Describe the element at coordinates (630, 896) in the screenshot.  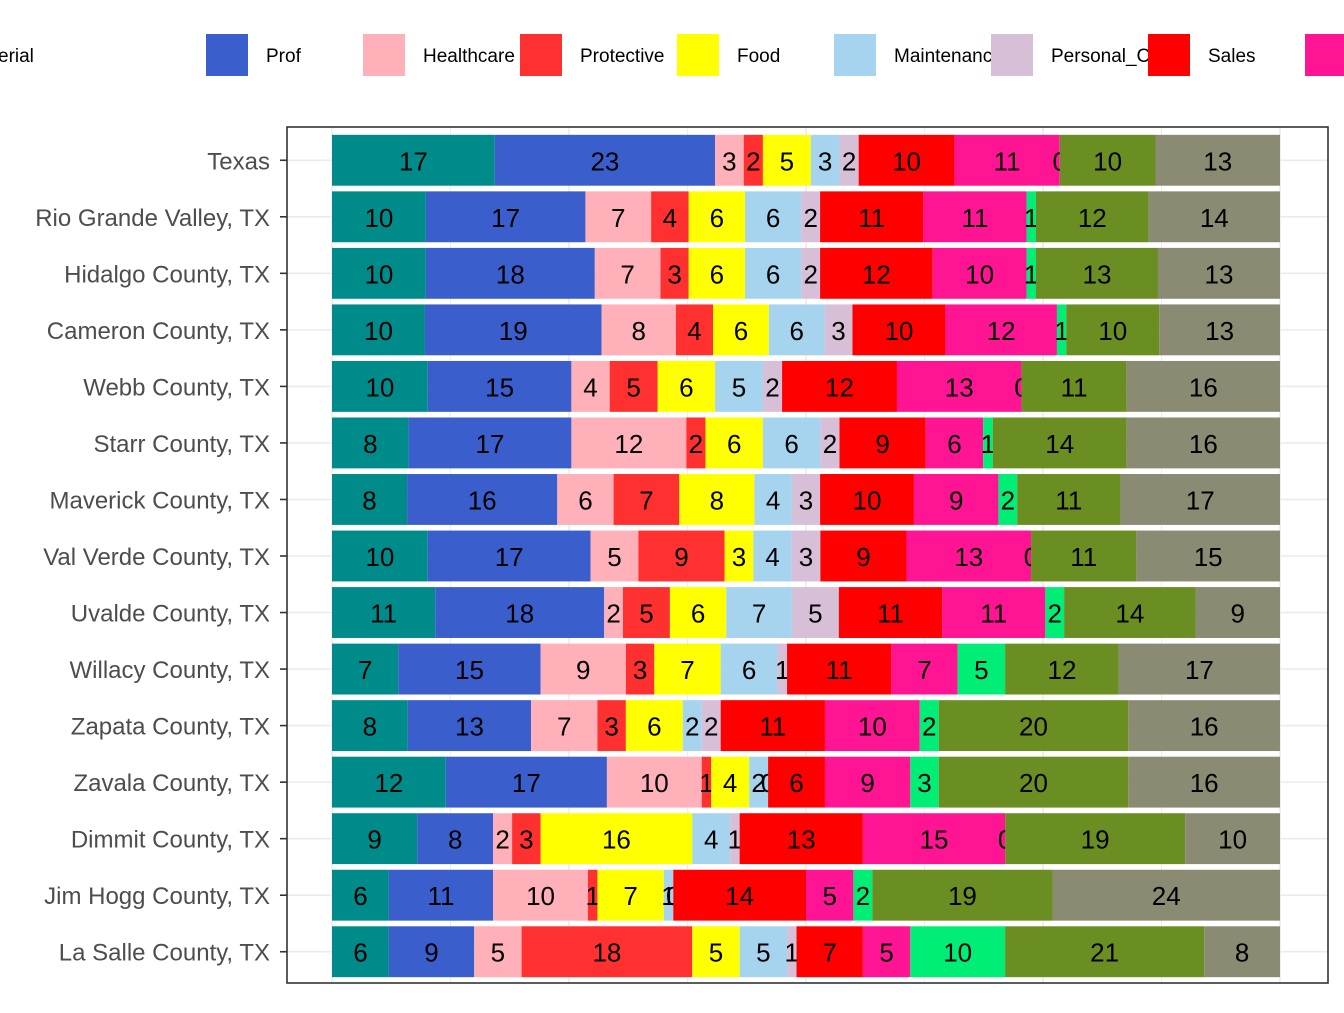
I see `data-label-food-jim-hogg-county-tx: 7` at that location.